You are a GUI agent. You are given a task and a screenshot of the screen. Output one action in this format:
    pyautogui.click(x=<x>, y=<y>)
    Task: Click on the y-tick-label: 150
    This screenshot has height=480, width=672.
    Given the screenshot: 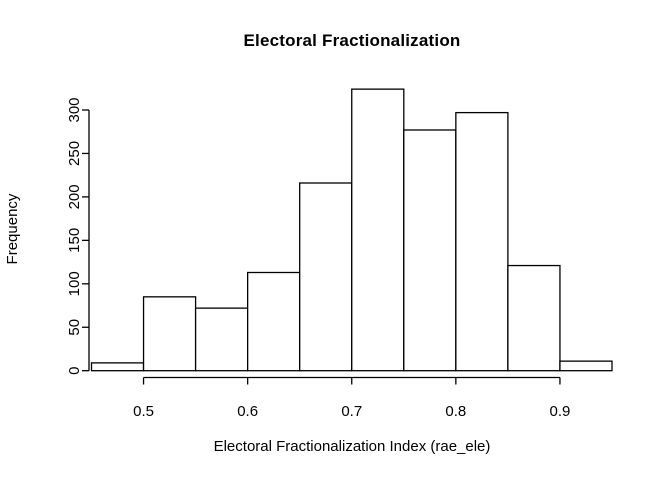 What is the action you would take?
    pyautogui.click(x=74, y=240)
    